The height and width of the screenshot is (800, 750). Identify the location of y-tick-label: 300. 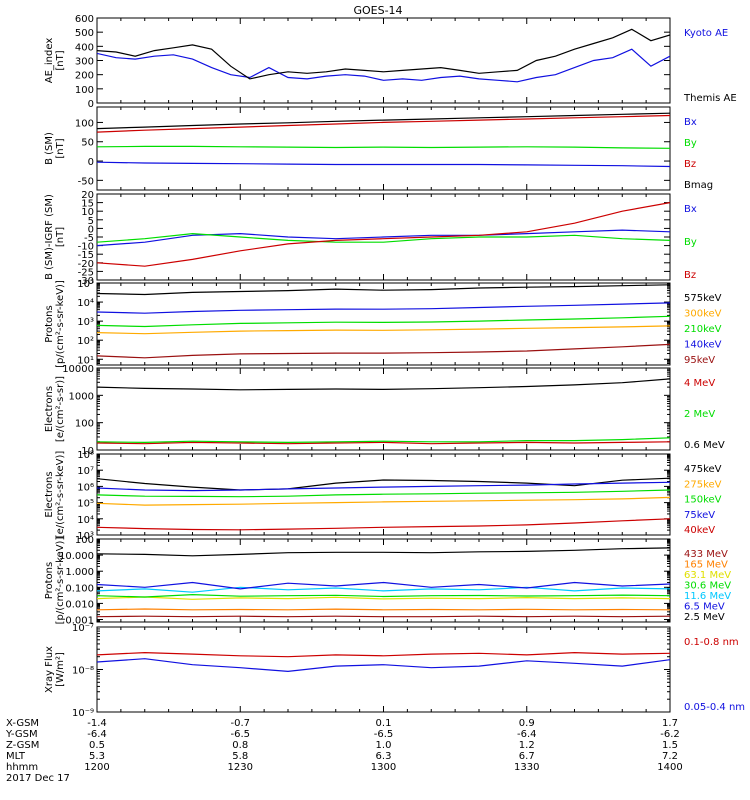
(84, 62).